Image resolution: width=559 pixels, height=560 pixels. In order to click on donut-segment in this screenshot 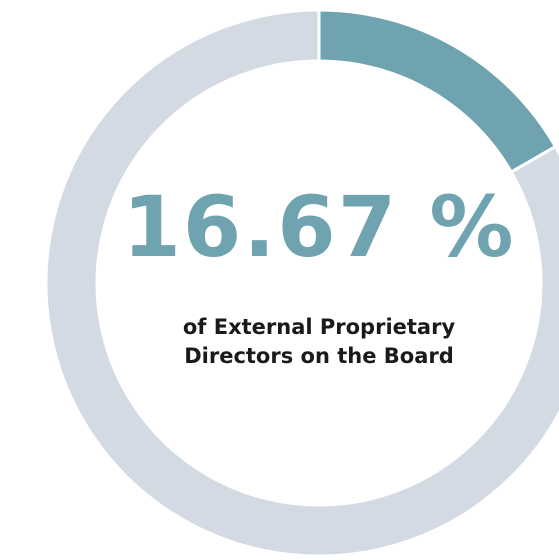, I will do `click(437, 91)`.